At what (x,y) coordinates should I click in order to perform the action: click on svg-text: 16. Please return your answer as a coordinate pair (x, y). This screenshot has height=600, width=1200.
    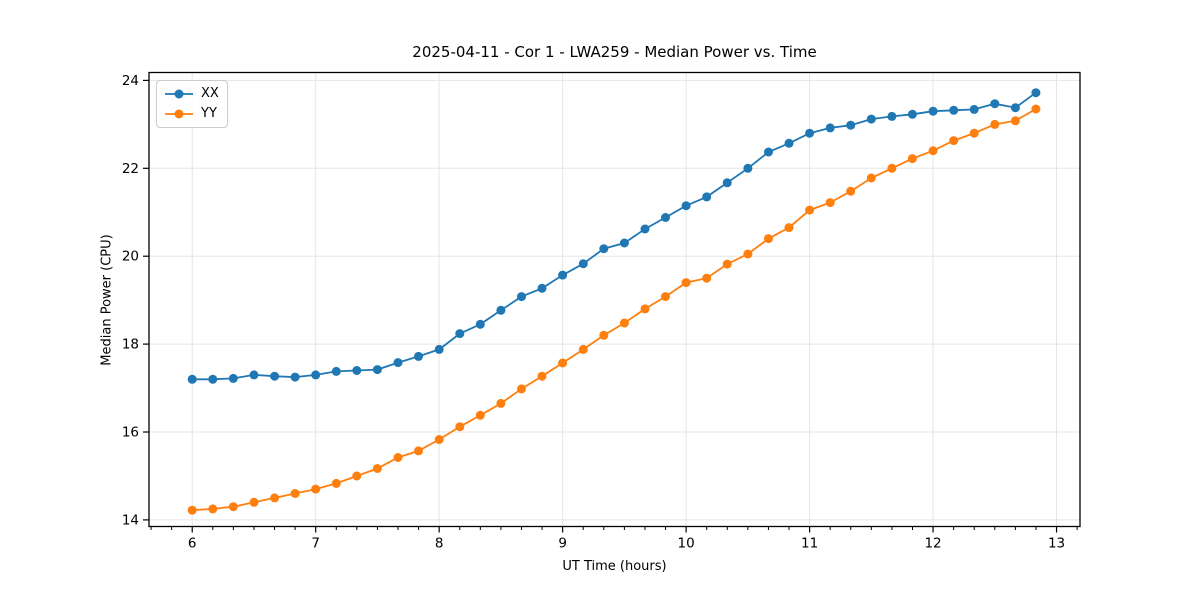
    Looking at the image, I should click on (130, 433).